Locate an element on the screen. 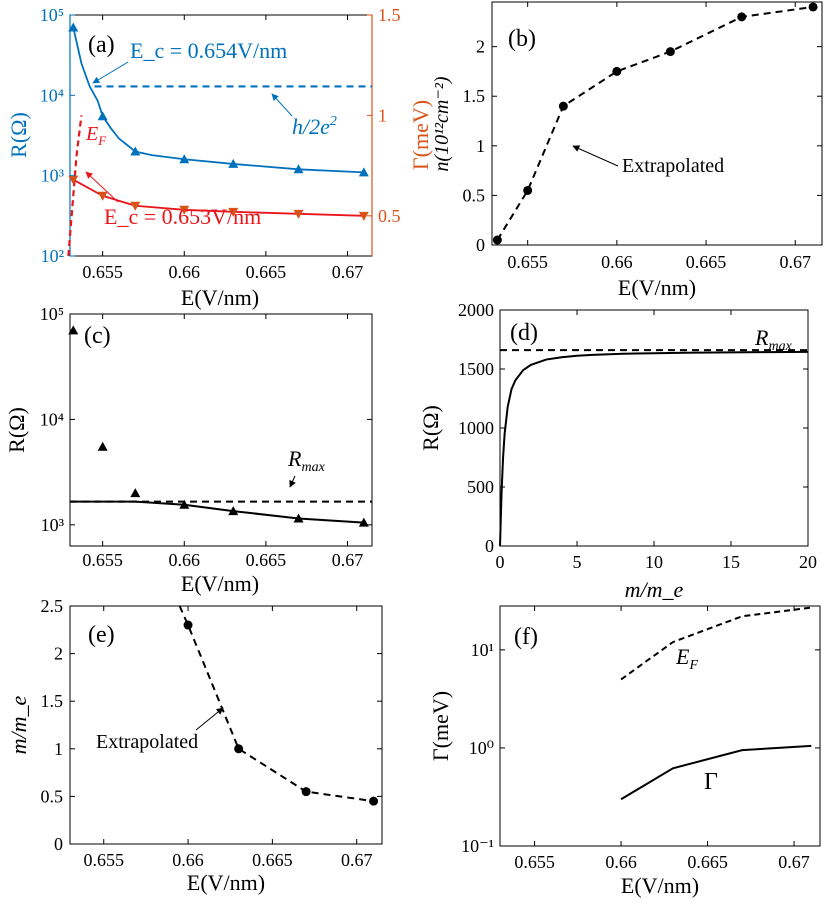 Image resolution: width=830 pixels, height=904 pixels. panel-c-frame is located at coordinates (221, 430).